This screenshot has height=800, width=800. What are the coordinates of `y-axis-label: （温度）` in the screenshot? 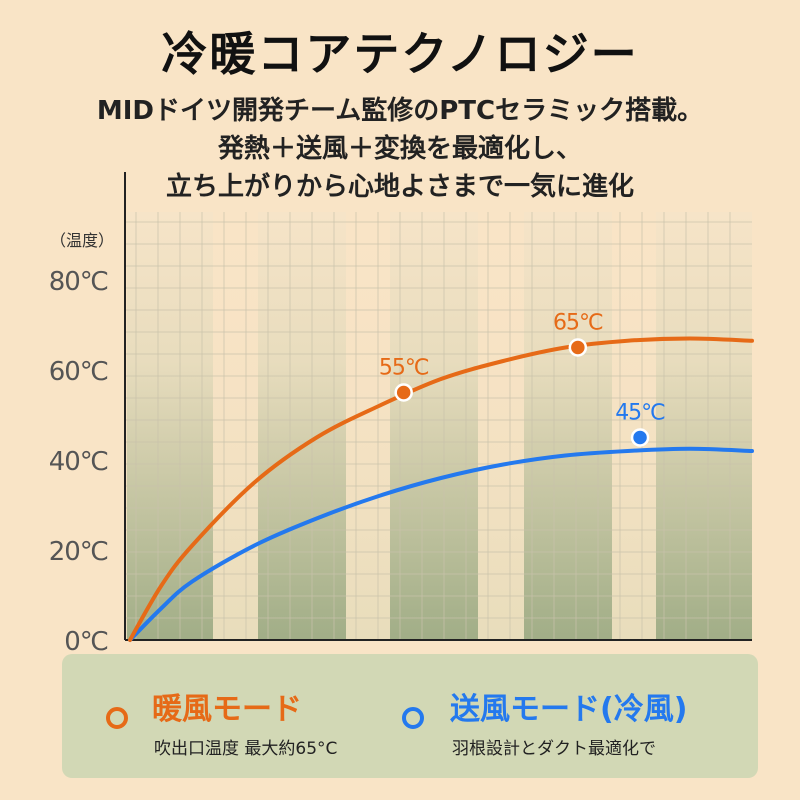 It's located at (82, 240).